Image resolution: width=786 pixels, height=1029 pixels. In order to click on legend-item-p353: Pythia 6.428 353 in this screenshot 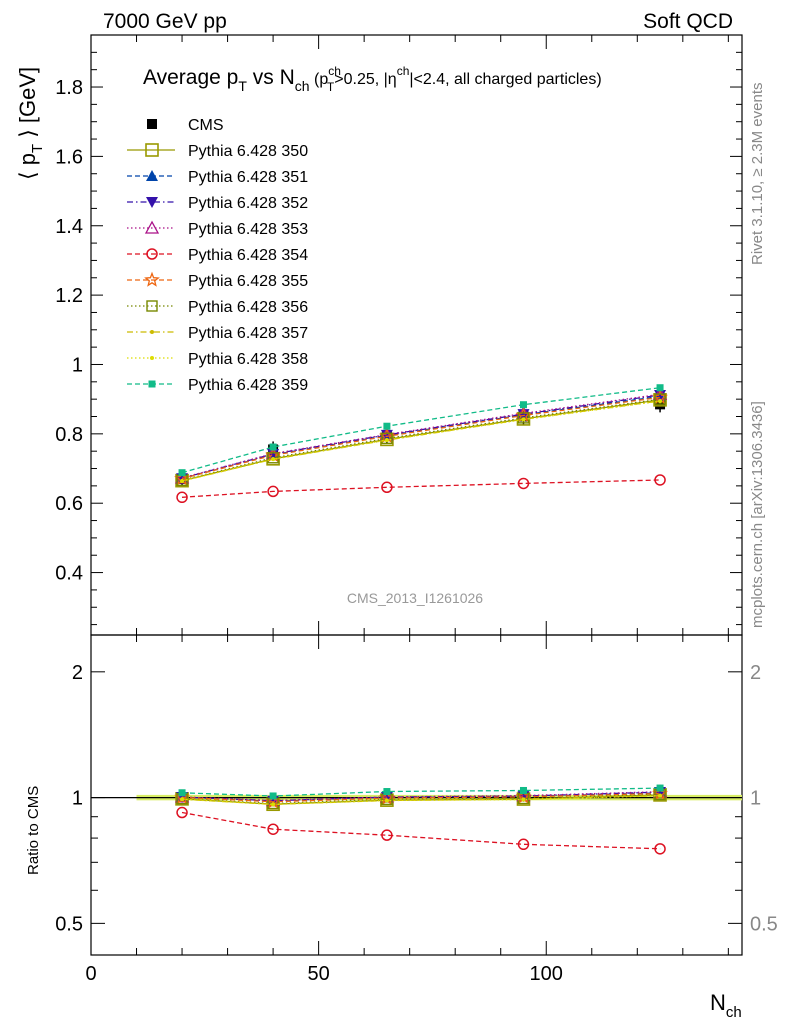, I will do `click(217, 229)`.